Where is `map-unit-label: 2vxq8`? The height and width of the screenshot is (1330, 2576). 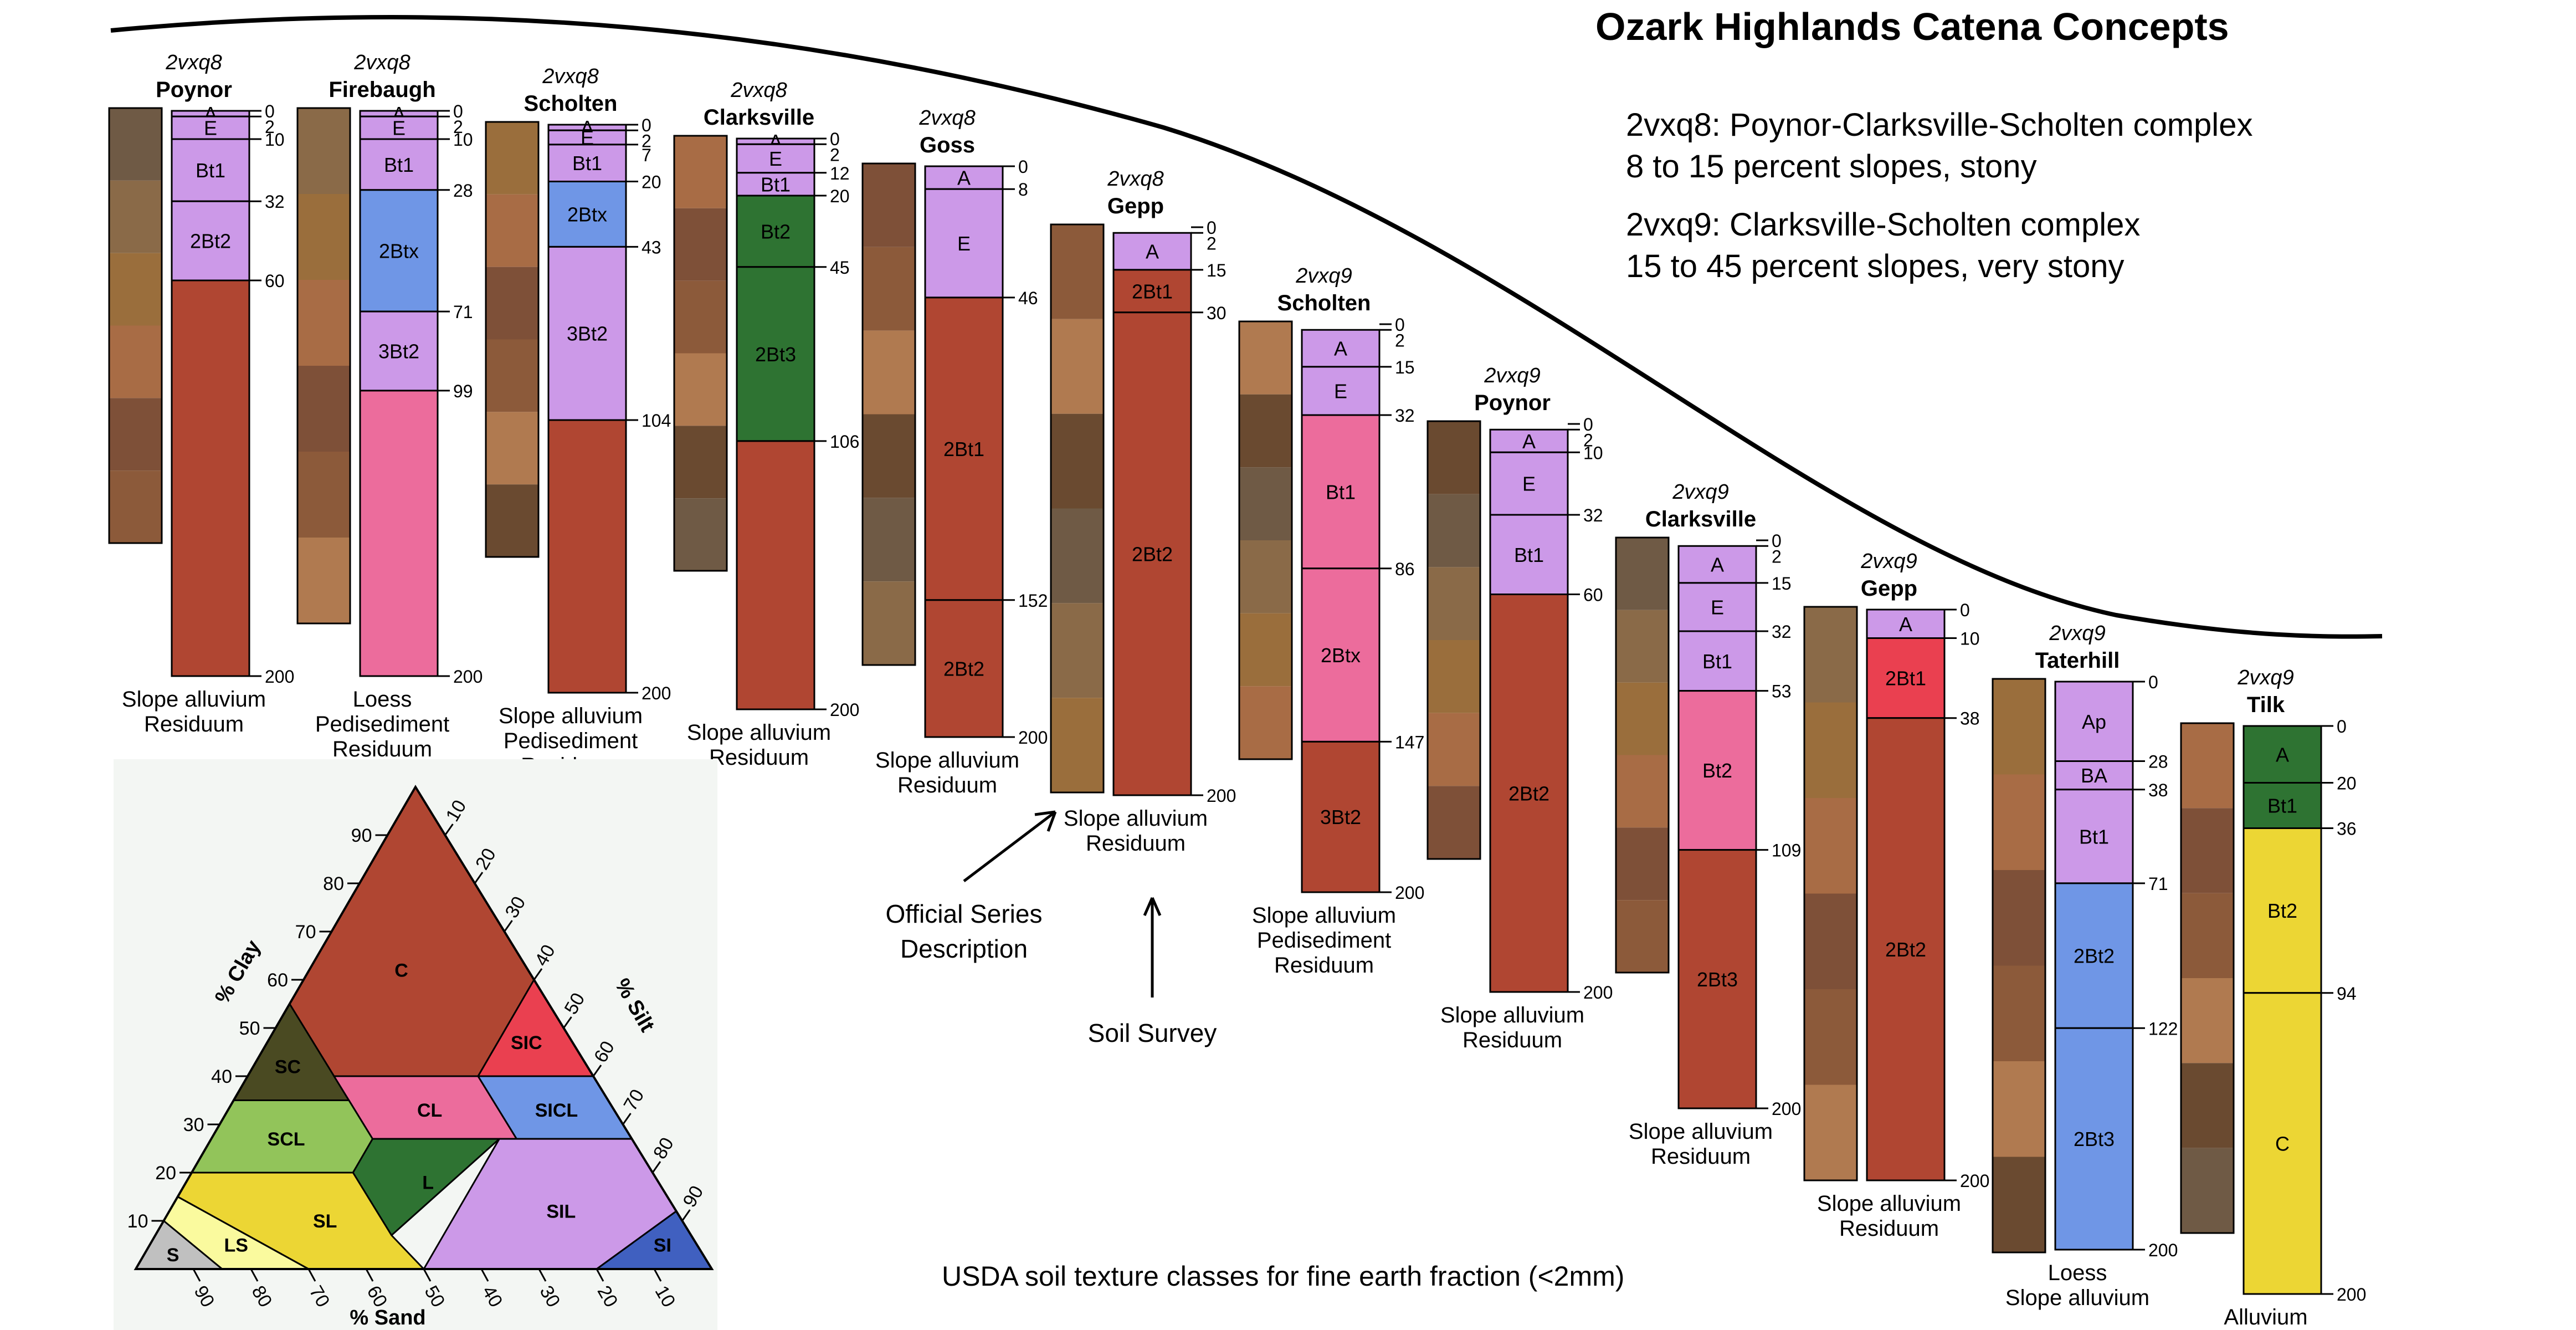
map-unit-label: 2vxq8 is located at coordinates (570, 76).